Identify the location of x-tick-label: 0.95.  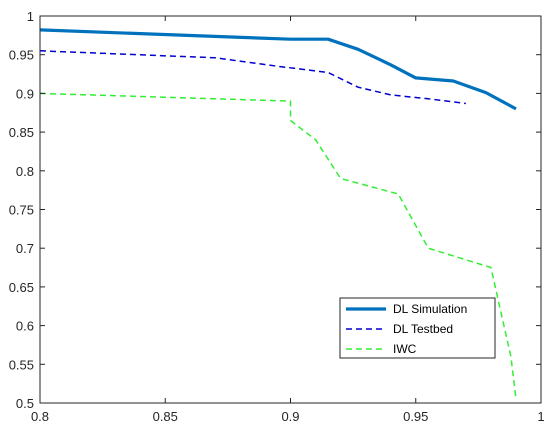
(415, 416).